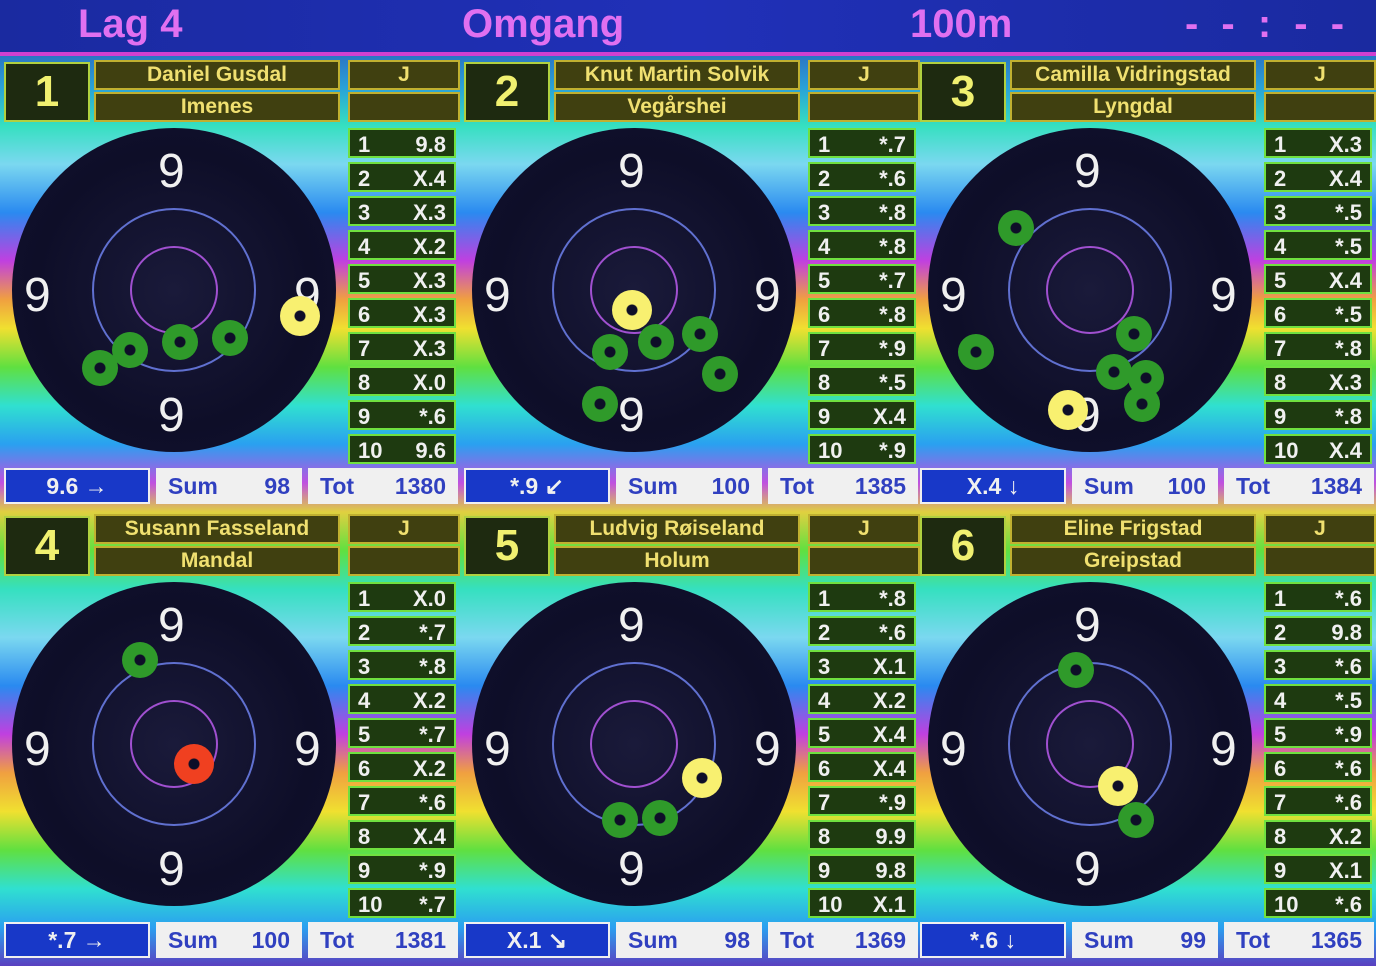 The width and height of the screenshot is (1376, 966). I want to click on shot-row: 5 *.7, so click(402, 733).